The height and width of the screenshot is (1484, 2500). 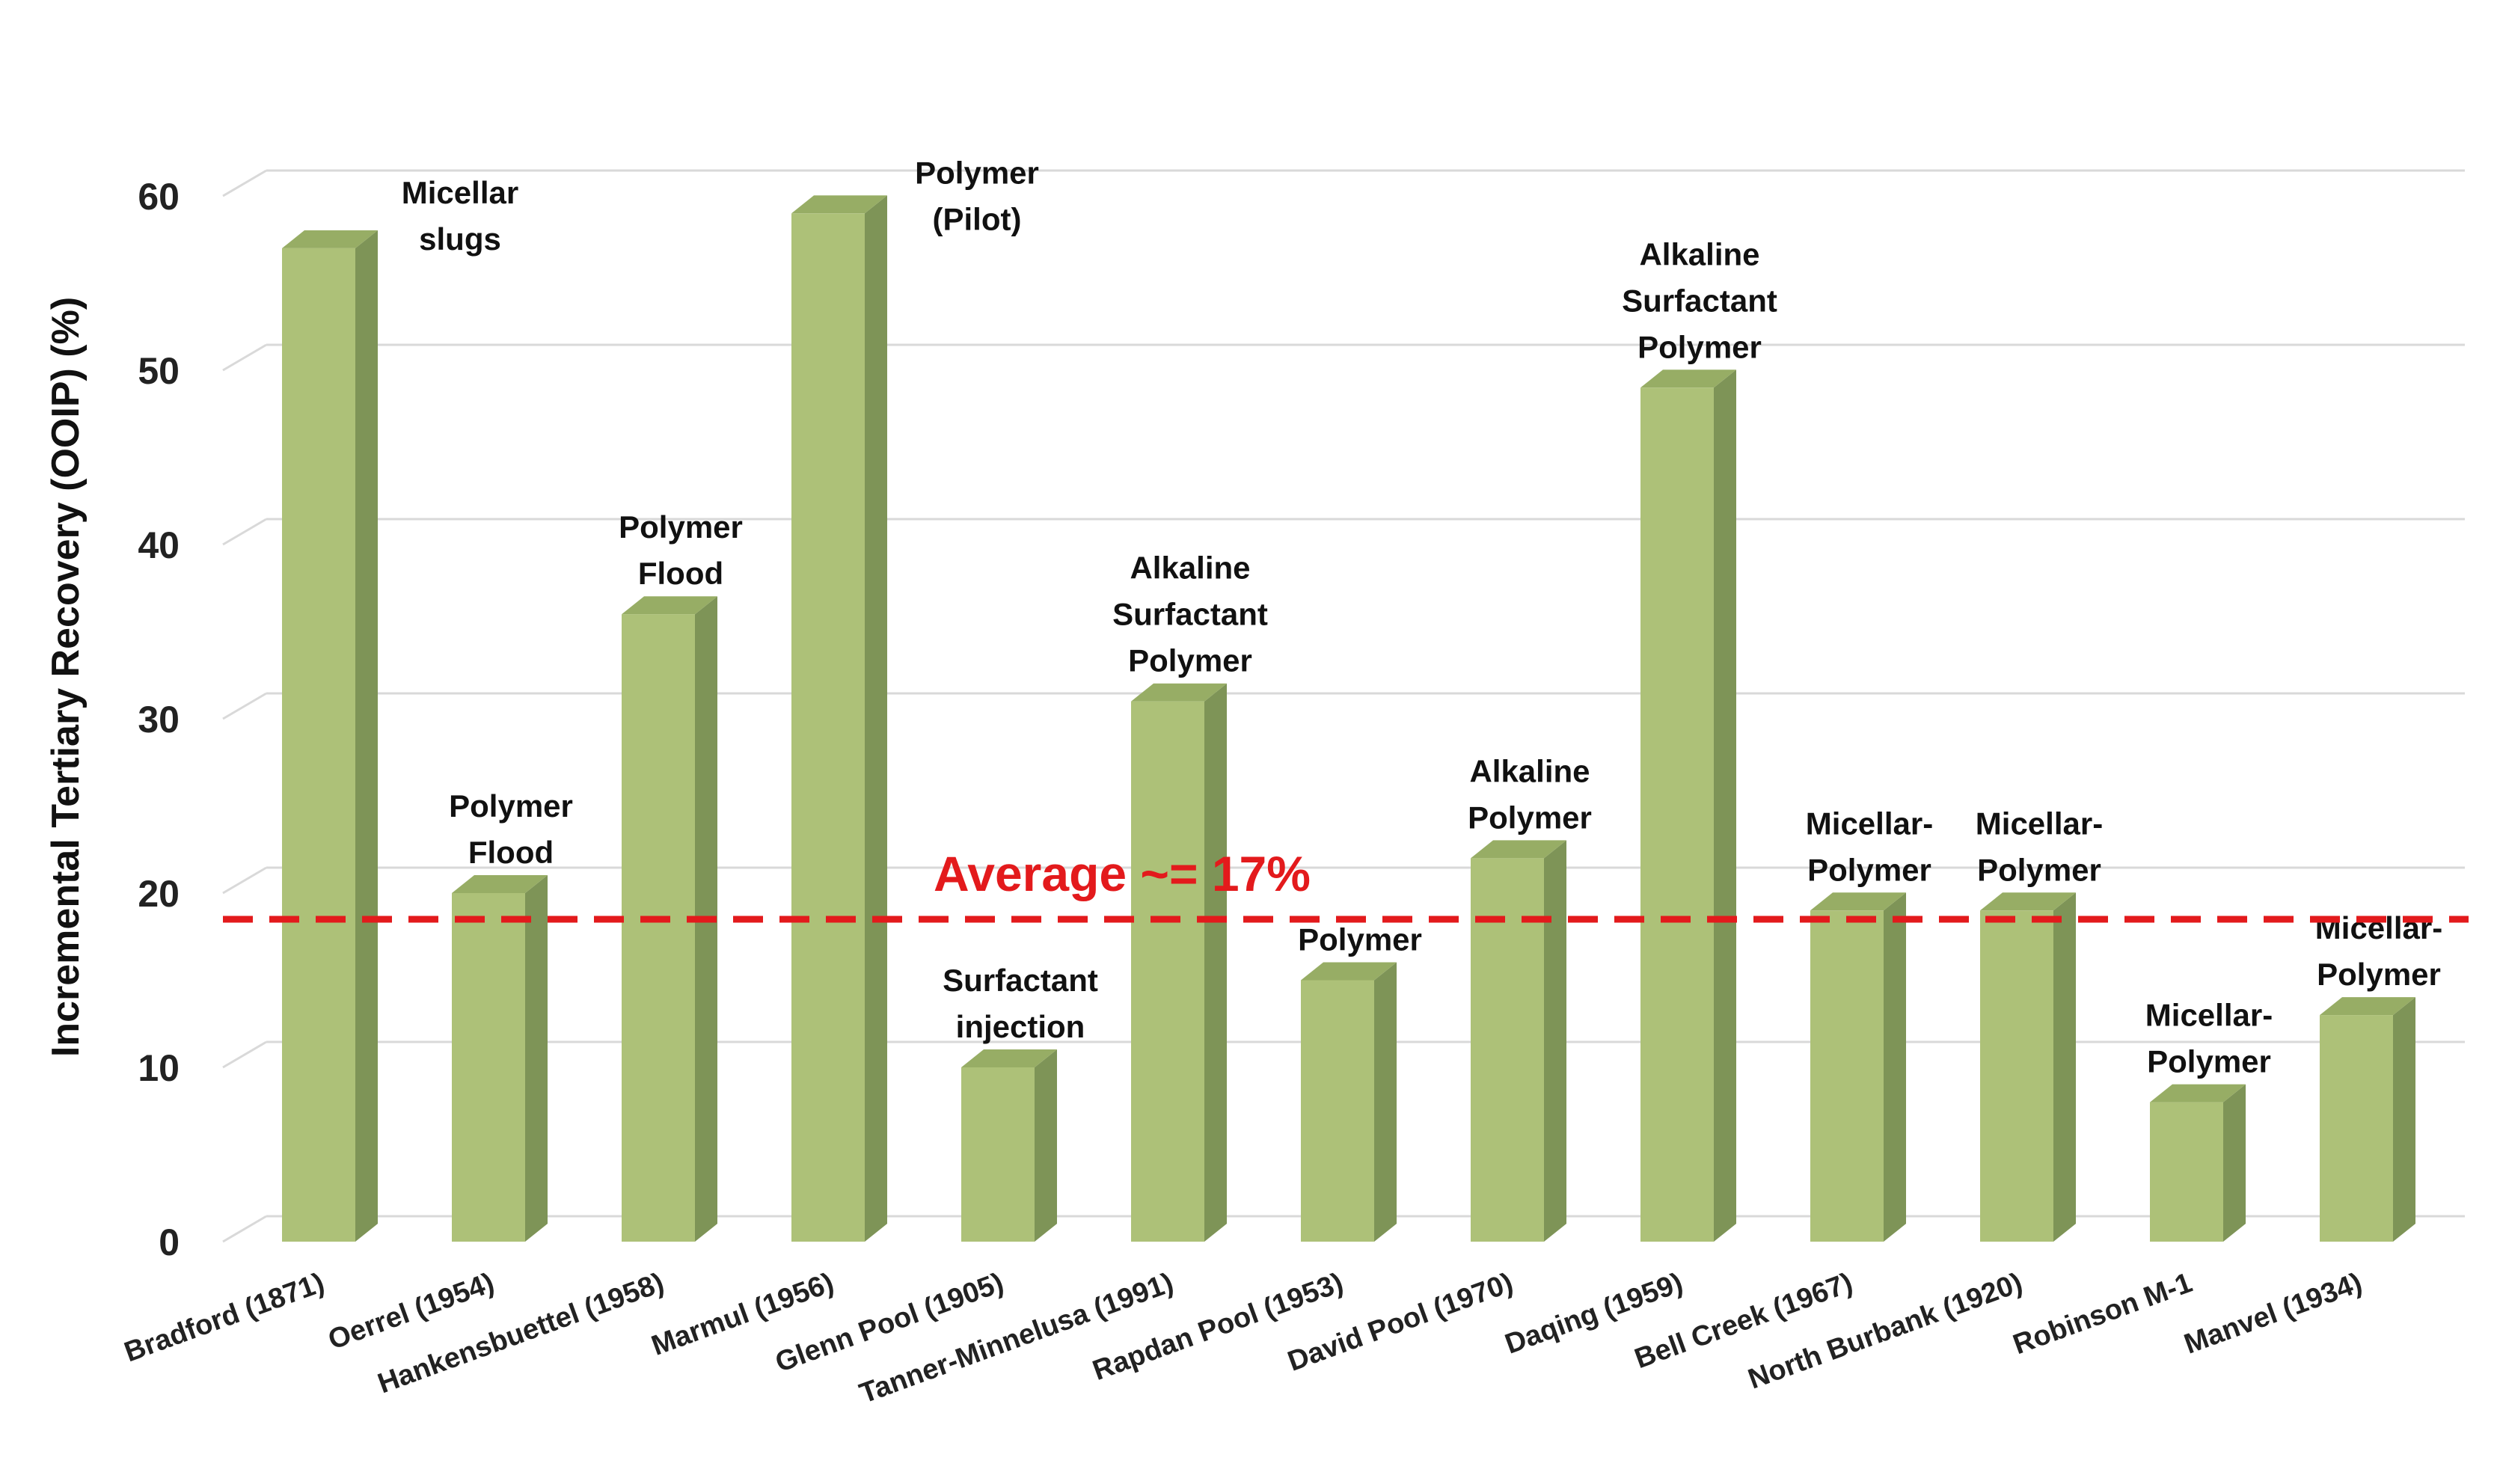 What do you see at coordinates (1122, 873) in the screenshot?
I see `average-label: Average ~= 17%` at bounding box center [1122, 873].